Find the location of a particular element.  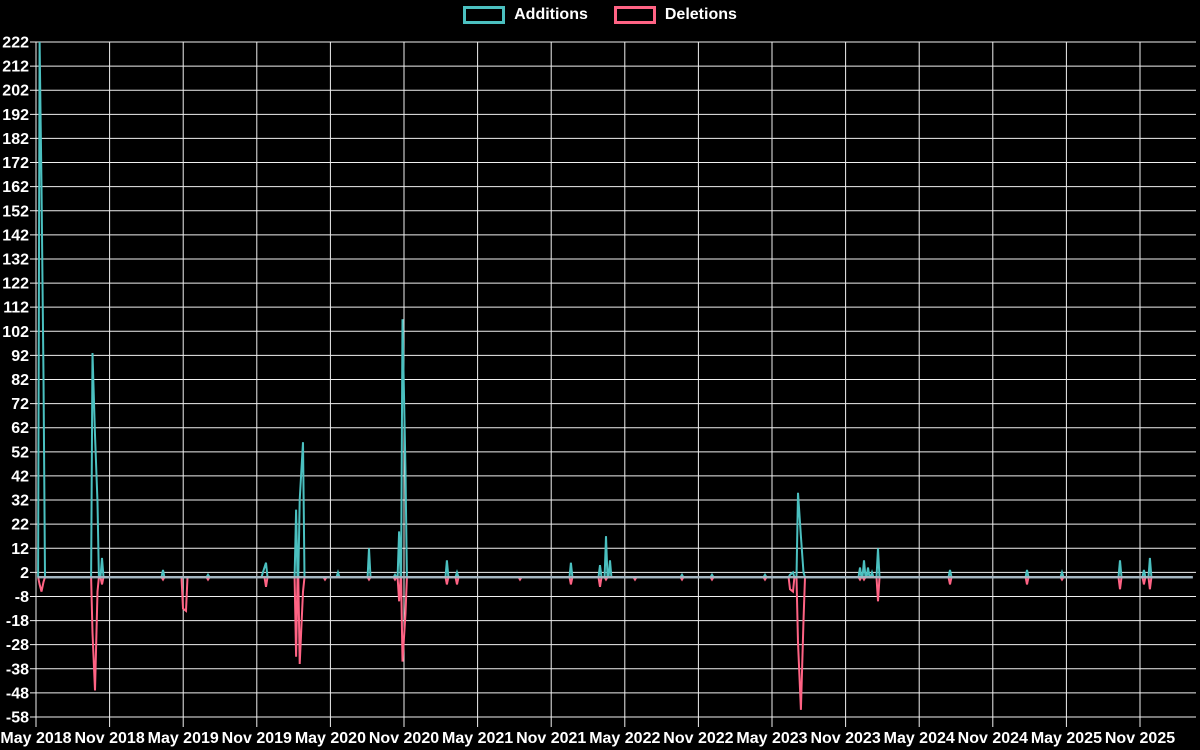

svg-text: 102 is located at coordinates (15, 332).